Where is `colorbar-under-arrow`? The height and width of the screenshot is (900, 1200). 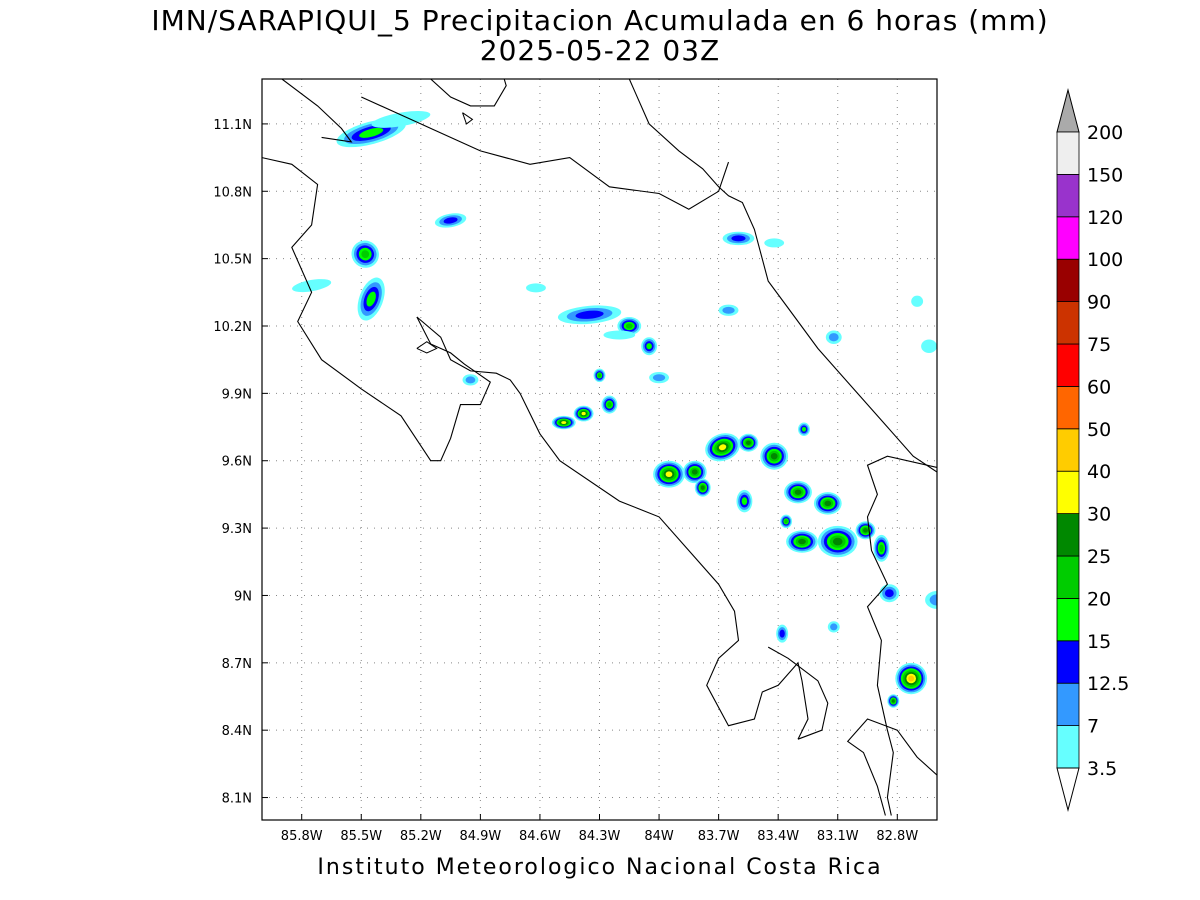 colorbar-under-arrow is located at coordinates (1068, 789).